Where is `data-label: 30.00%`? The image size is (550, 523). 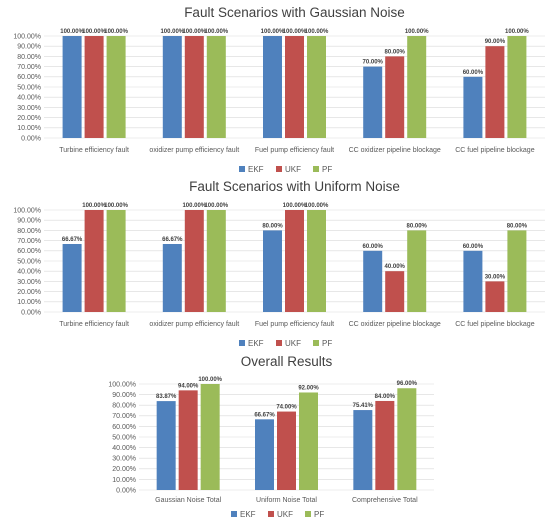 data-label: 30.00% is located at coordinates (495, 277).